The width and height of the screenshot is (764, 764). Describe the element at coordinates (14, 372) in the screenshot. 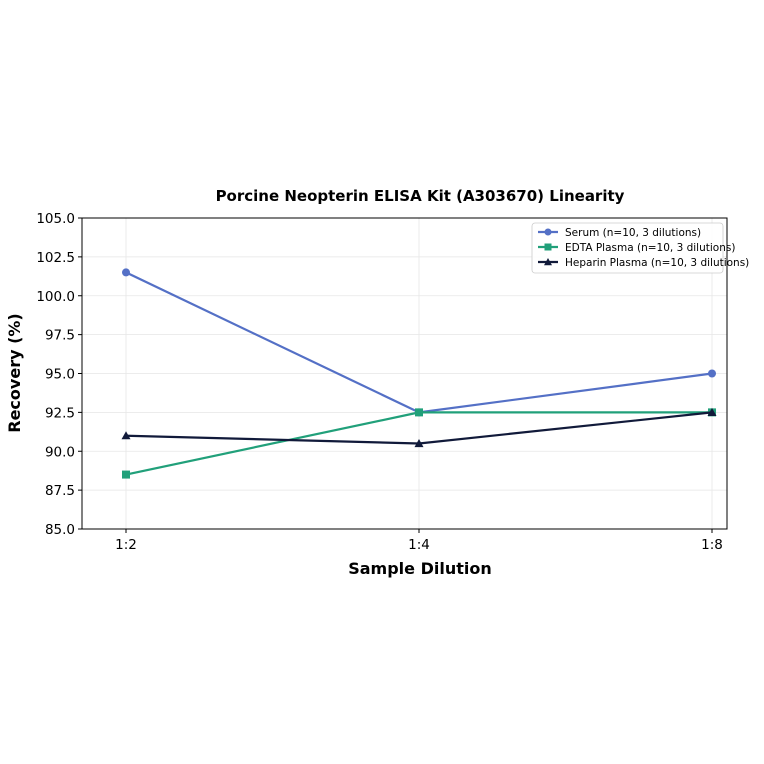

I see `y-axis-label: Recovery (%)` at that location.